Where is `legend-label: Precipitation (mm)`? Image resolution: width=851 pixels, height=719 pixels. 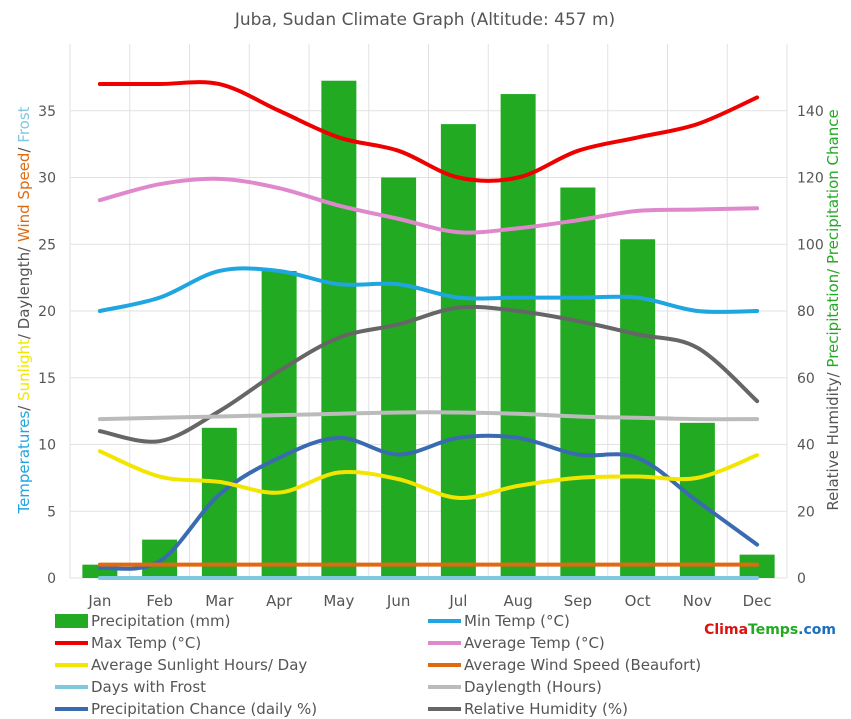
legend-label: Precipitation (mm) is located at coordinates (160, 621).